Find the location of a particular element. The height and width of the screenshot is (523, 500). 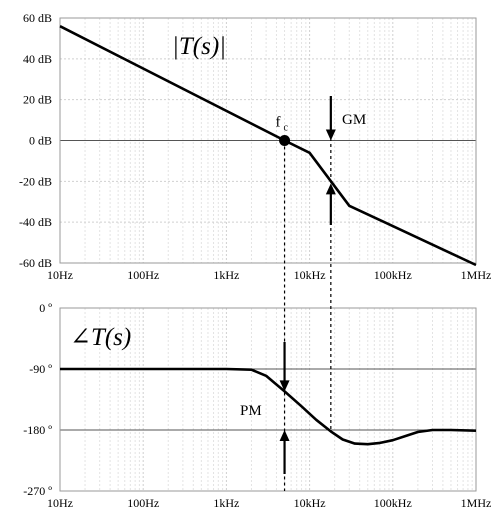

phase-y-tick-label: -90 º is located at coordinates (40, 369).